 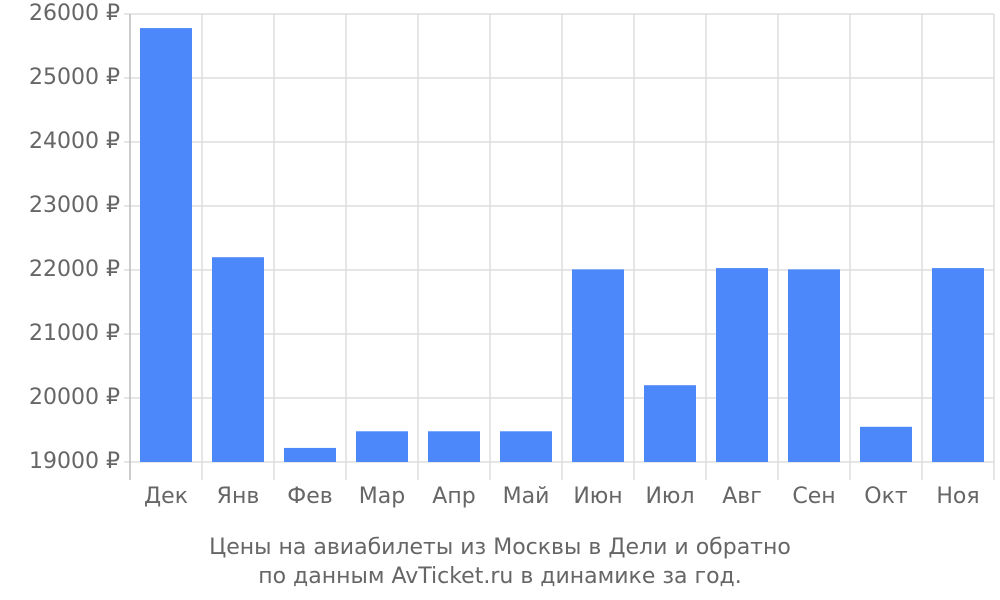 I want to click on y-tick-label: 21000 ₽, so click(x=74, y=333).